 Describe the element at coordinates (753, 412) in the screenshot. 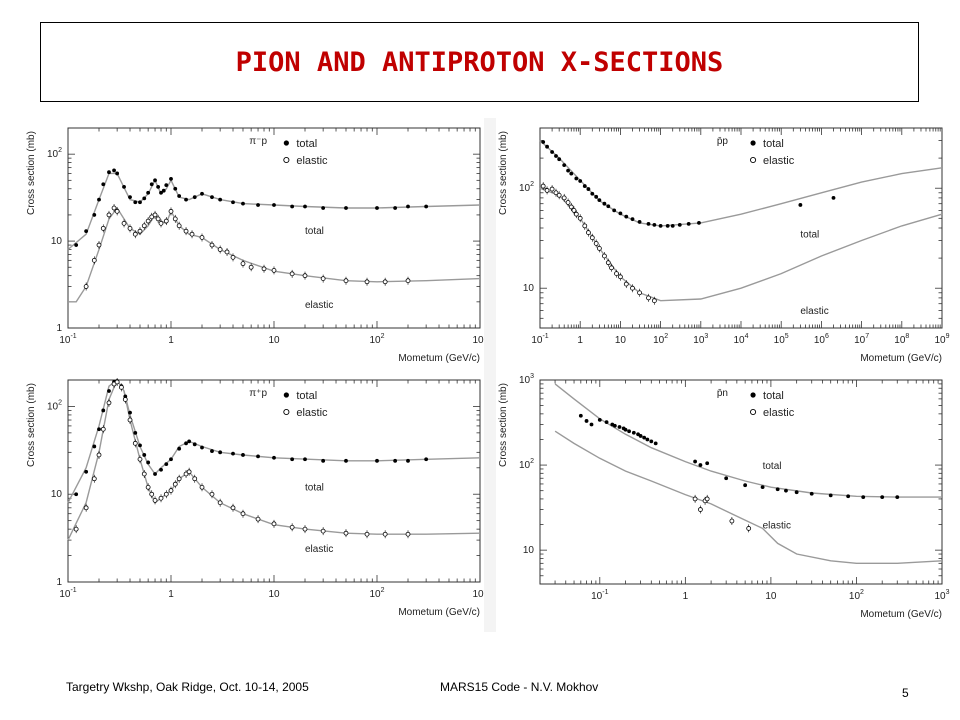

I see `legend-marker-elastic` at that location.